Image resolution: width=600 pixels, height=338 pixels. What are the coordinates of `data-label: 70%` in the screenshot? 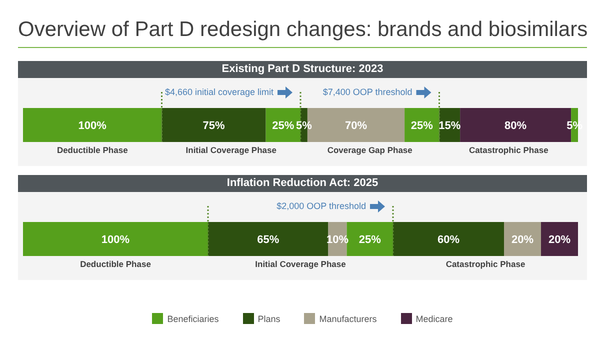 It's located at (356, 126).